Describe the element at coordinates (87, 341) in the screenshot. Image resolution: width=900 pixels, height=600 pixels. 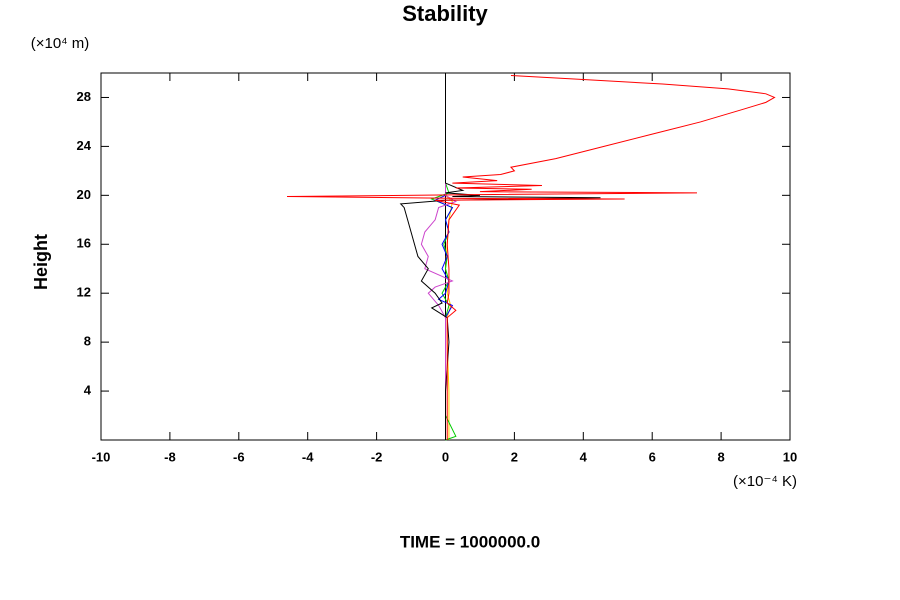
I see `y-tick-label: 8` at that location.